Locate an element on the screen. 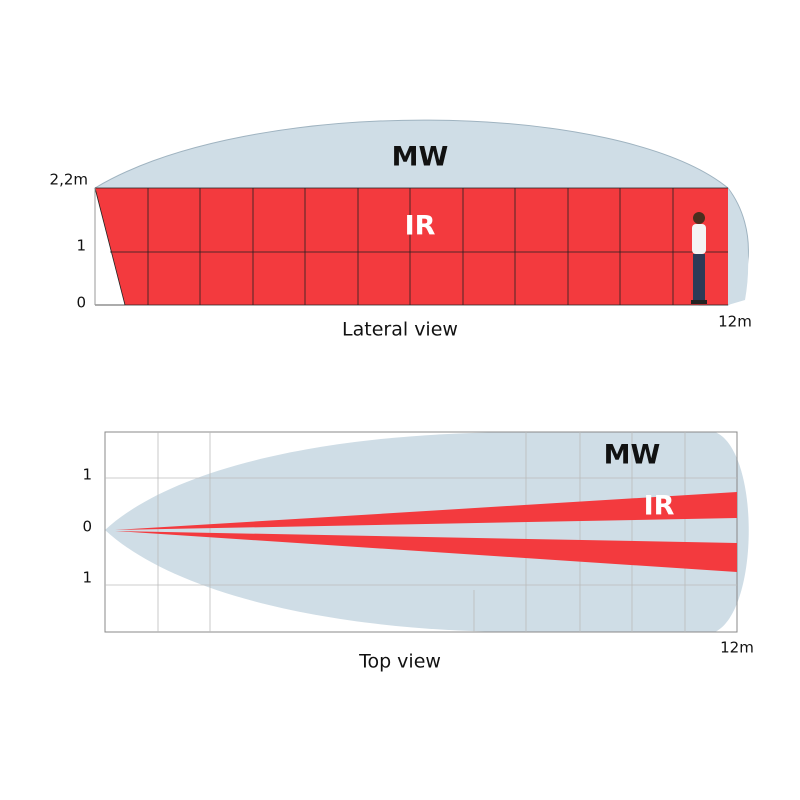  view-title: Lateral view is located at coordinates (400, 330).